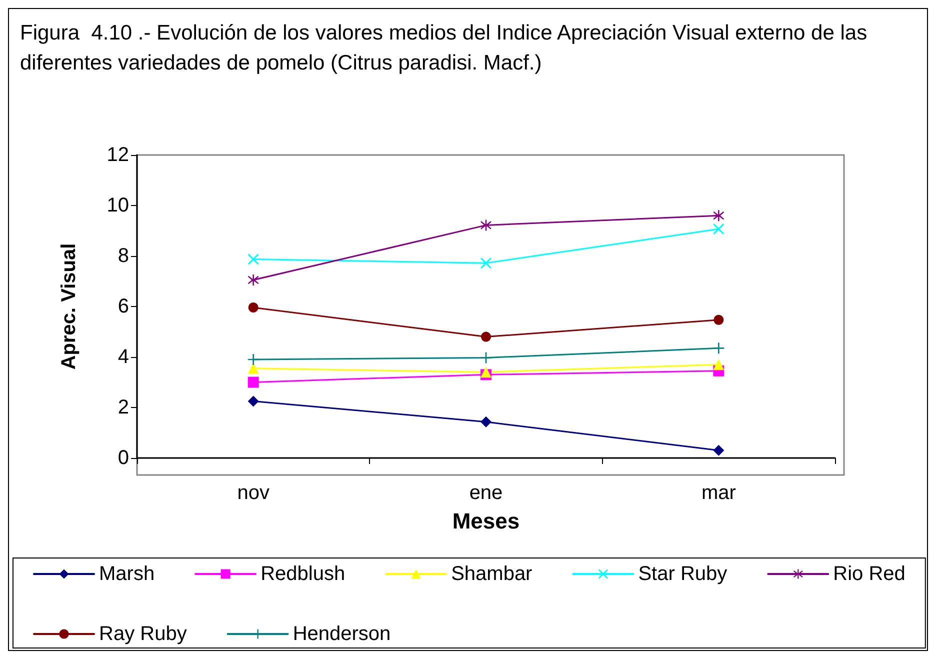  What do you see at coordinates (123, 407) in the screenshot?
I see `y-tick-label: 2` at bounding box center [123, 407].